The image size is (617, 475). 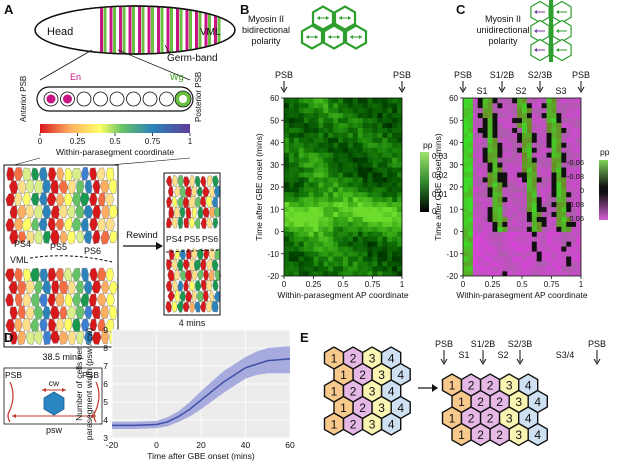 I want to click on d-xtick: 20, so click(x=201, y=445).